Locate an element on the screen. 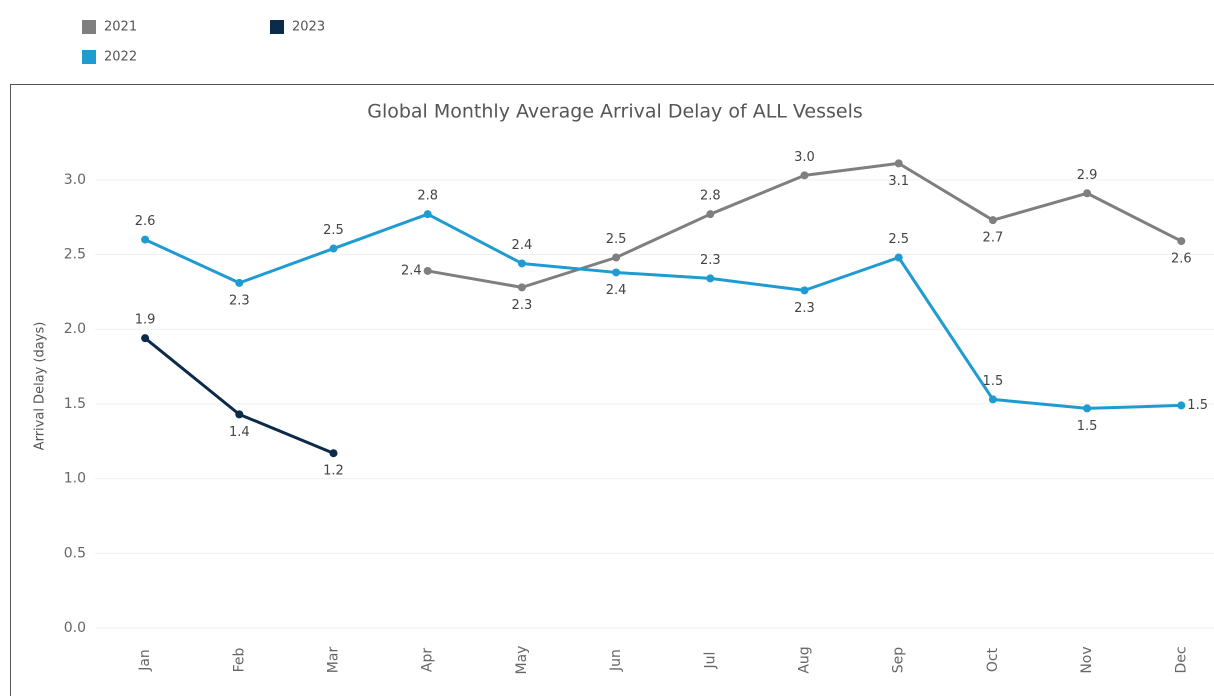 The height and width of the screenshot is (696, 1214). data-label: 2.9 is located at coordinates (1087, 175).